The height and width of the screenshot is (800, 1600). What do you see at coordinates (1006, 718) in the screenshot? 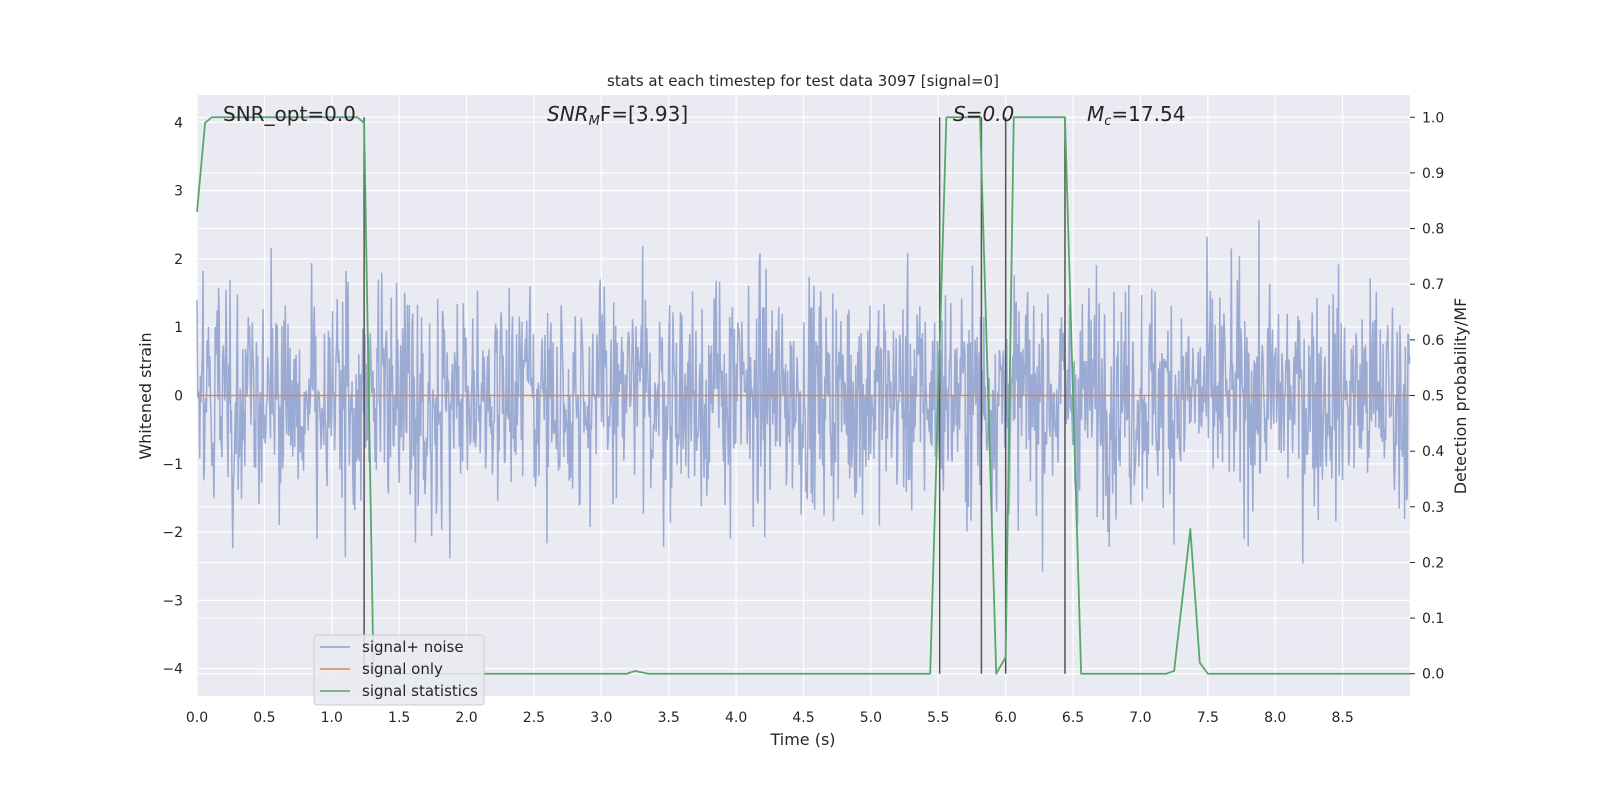
I see `x-tick-label: 6.0` at bounding box center [1006, 718].